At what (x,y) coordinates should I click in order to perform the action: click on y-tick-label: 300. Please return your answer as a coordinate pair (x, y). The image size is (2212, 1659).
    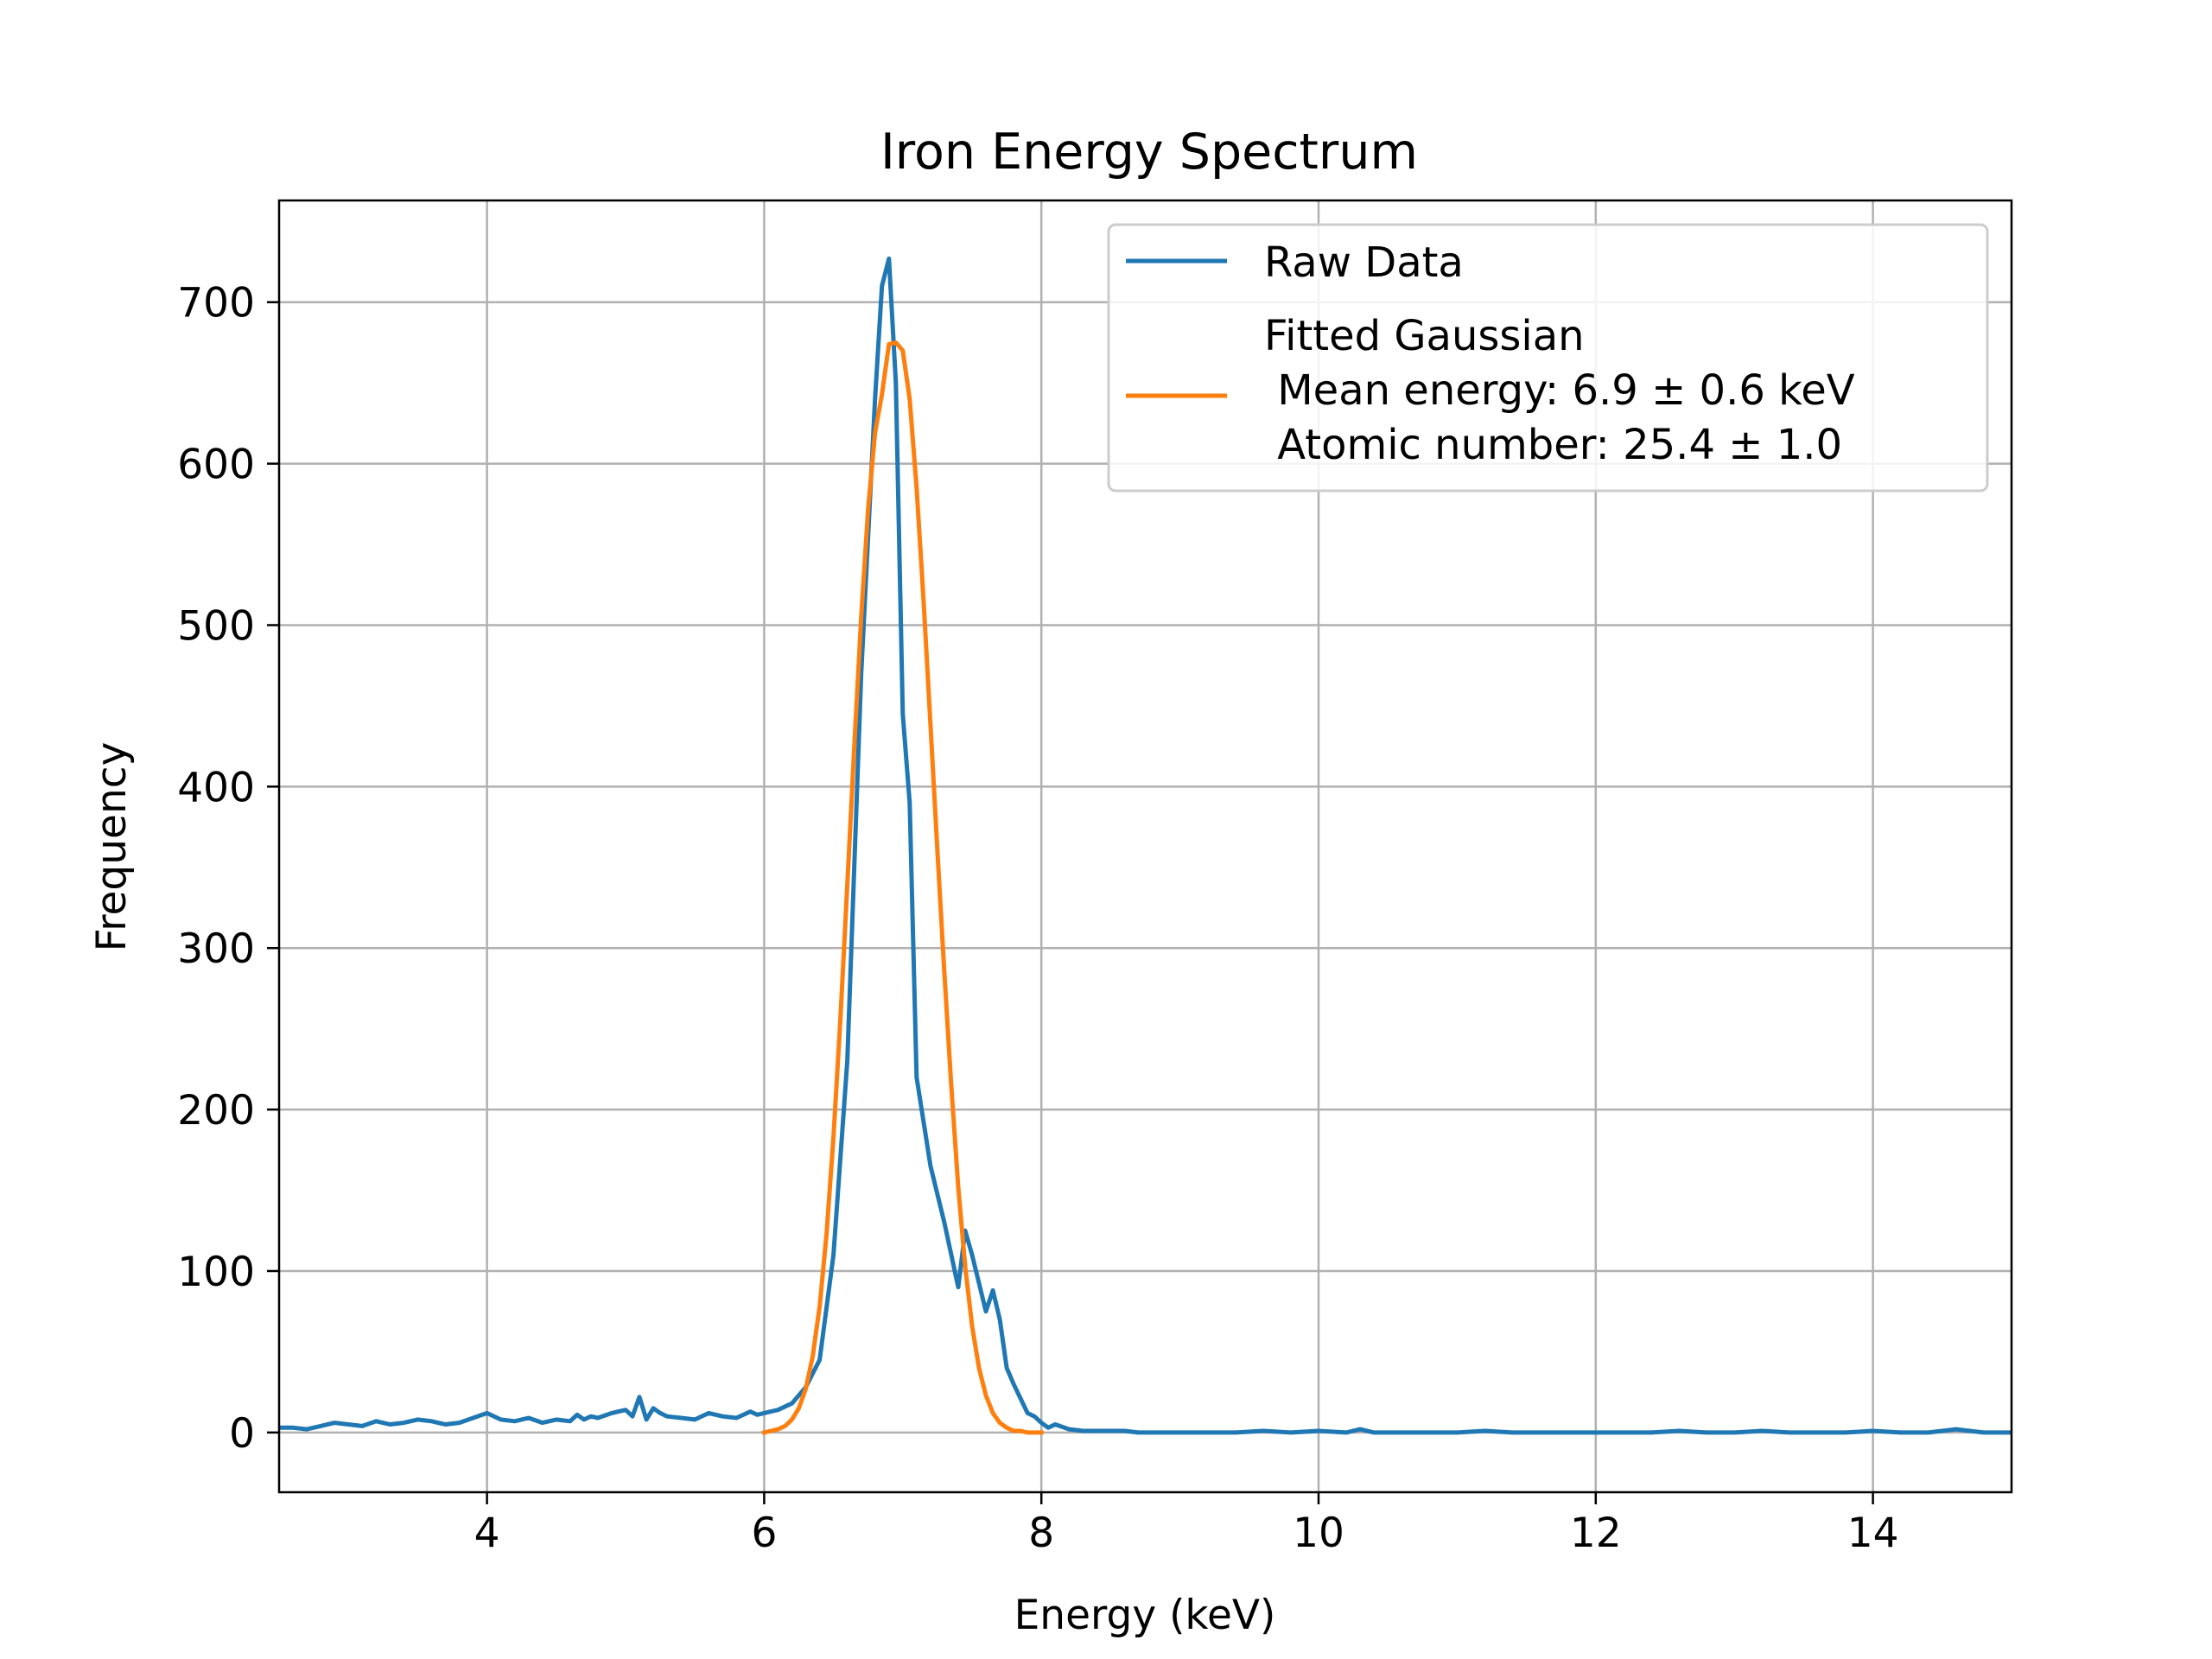
    Looking at the image, I should click on (216, 949).